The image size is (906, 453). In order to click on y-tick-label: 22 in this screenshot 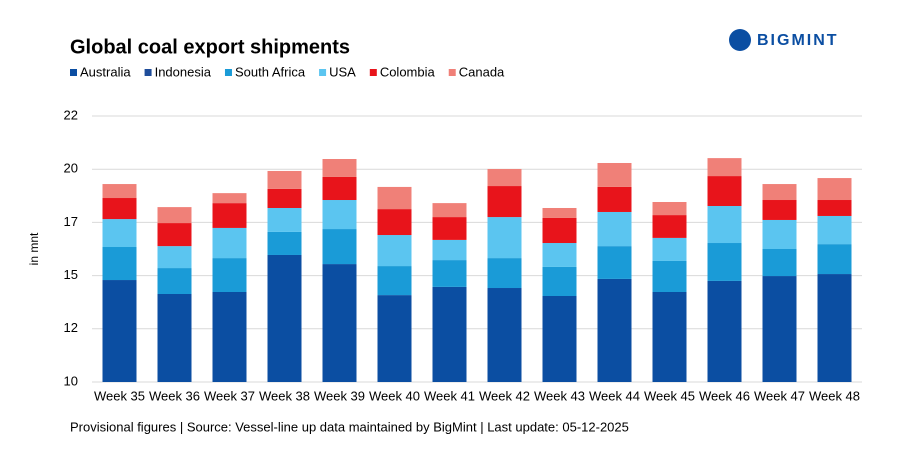, I will do `click(71, 114)`.